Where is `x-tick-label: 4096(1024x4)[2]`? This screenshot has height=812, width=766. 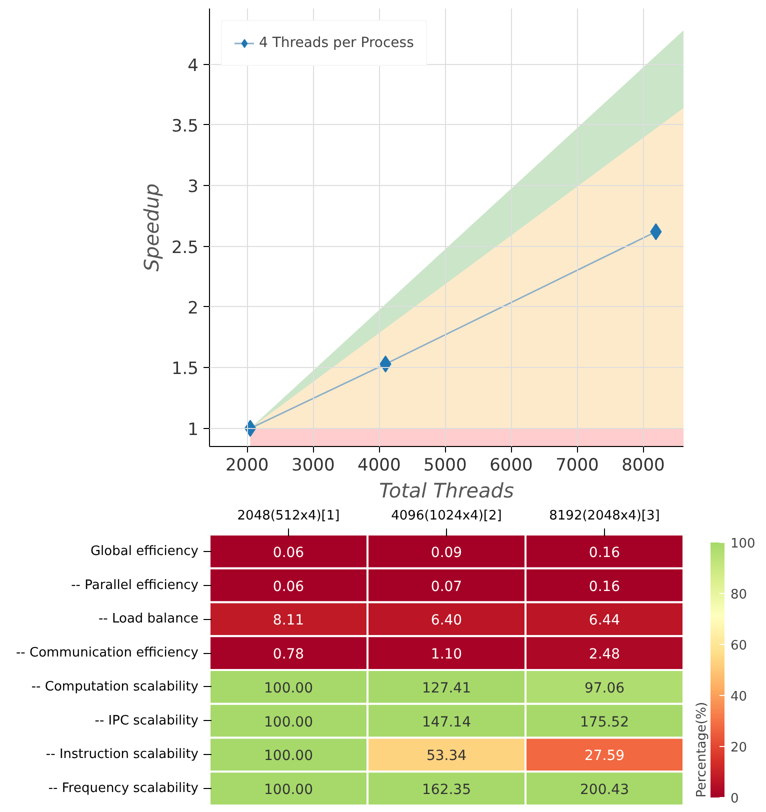 x-tick-label: 4096(1024x4)[2] is located at coordinates (446, 516).